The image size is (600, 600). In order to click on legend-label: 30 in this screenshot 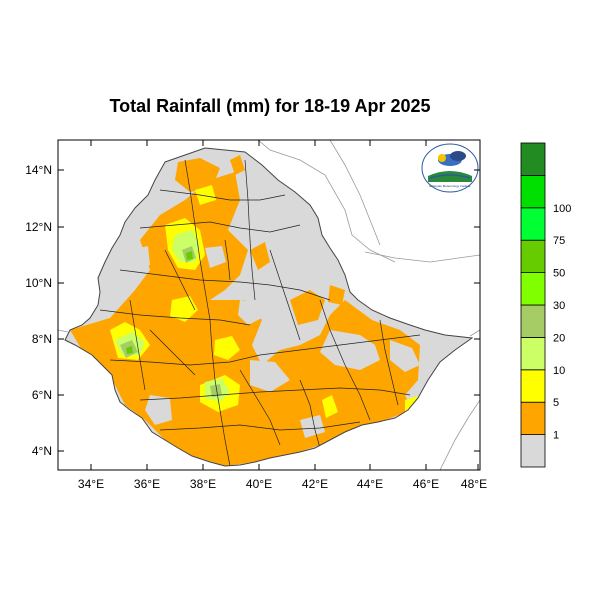, I will do `click(559, 306)`.